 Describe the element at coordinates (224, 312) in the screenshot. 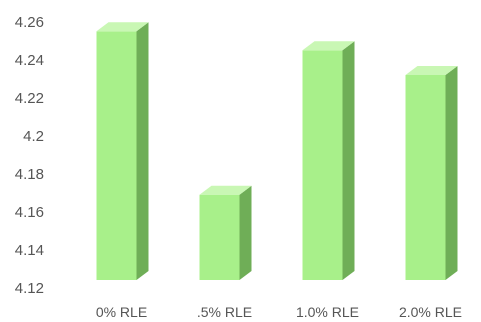

I see `x-tick-label: .5% RLE` at that location.